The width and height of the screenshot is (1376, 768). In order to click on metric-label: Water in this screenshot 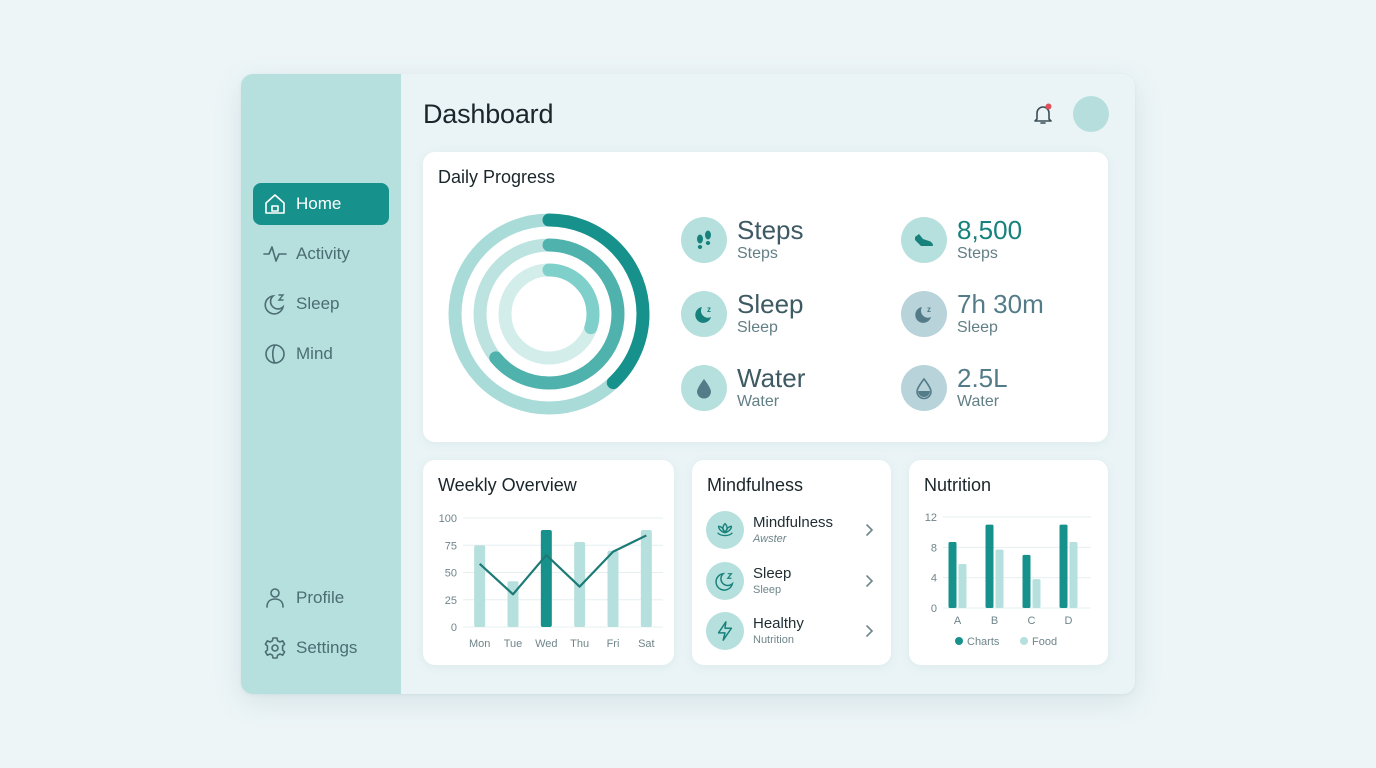, I will do `click(978, 401)`.